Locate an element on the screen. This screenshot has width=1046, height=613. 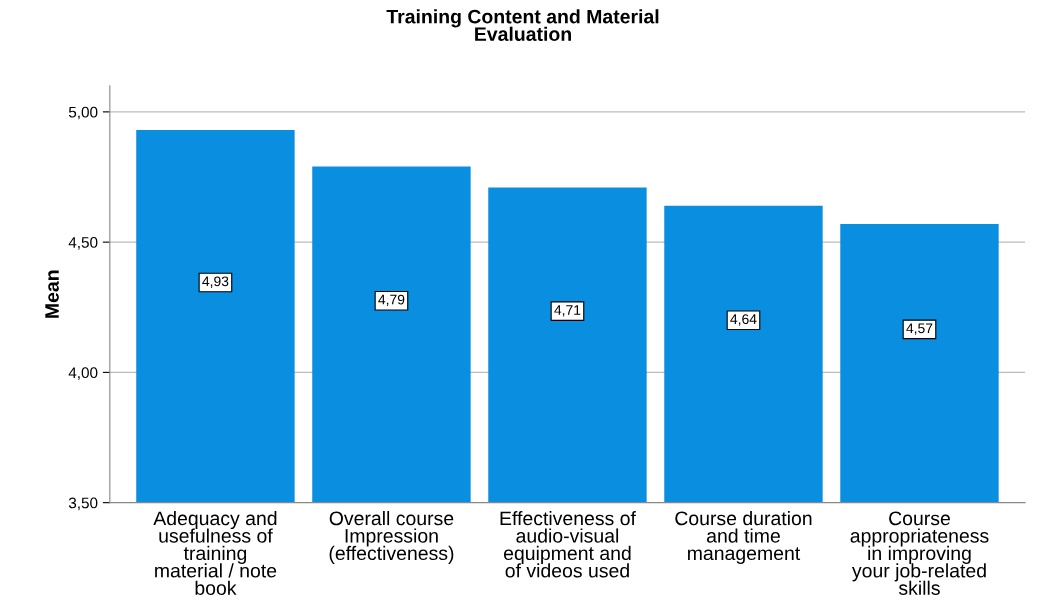
x-tick-label: Course appropriateness in improving your job-related skills is located at coordinates (919, 553).